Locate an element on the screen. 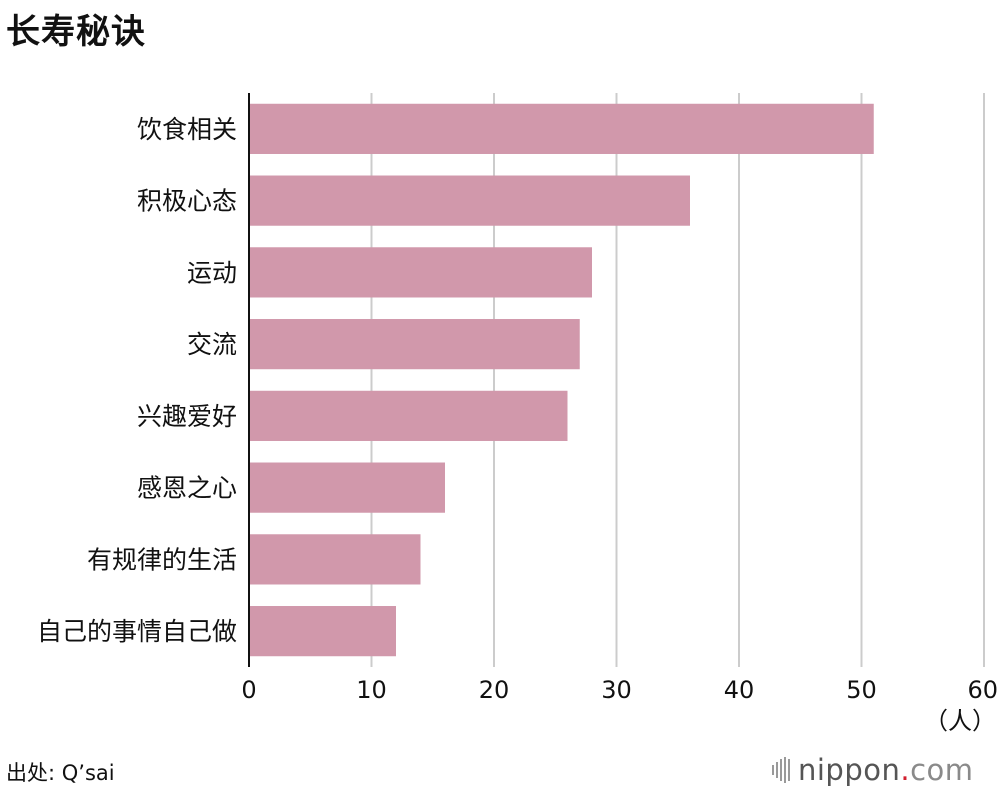 The width and height of the screenshot is (1000, 788). x-tick-label: 40 is located at coordinates (739, 690).